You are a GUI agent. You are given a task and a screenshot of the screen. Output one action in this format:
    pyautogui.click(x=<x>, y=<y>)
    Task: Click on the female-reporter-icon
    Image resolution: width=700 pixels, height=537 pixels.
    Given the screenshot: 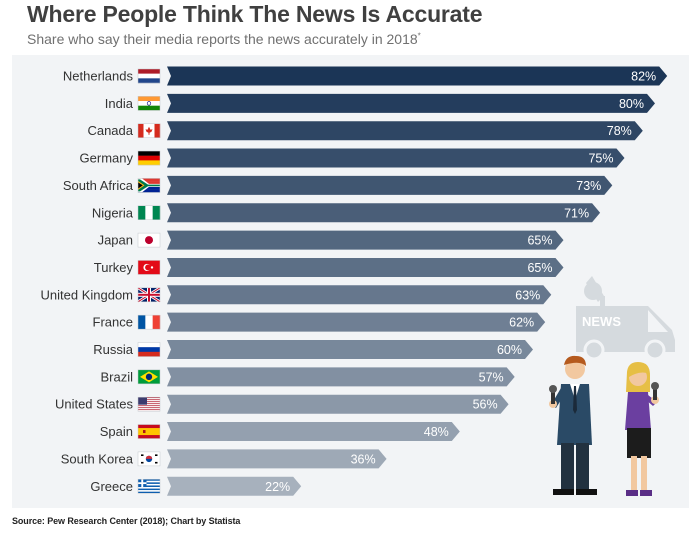 What is the action you would take?
    pyautogui.click(x=642, y=429)
    